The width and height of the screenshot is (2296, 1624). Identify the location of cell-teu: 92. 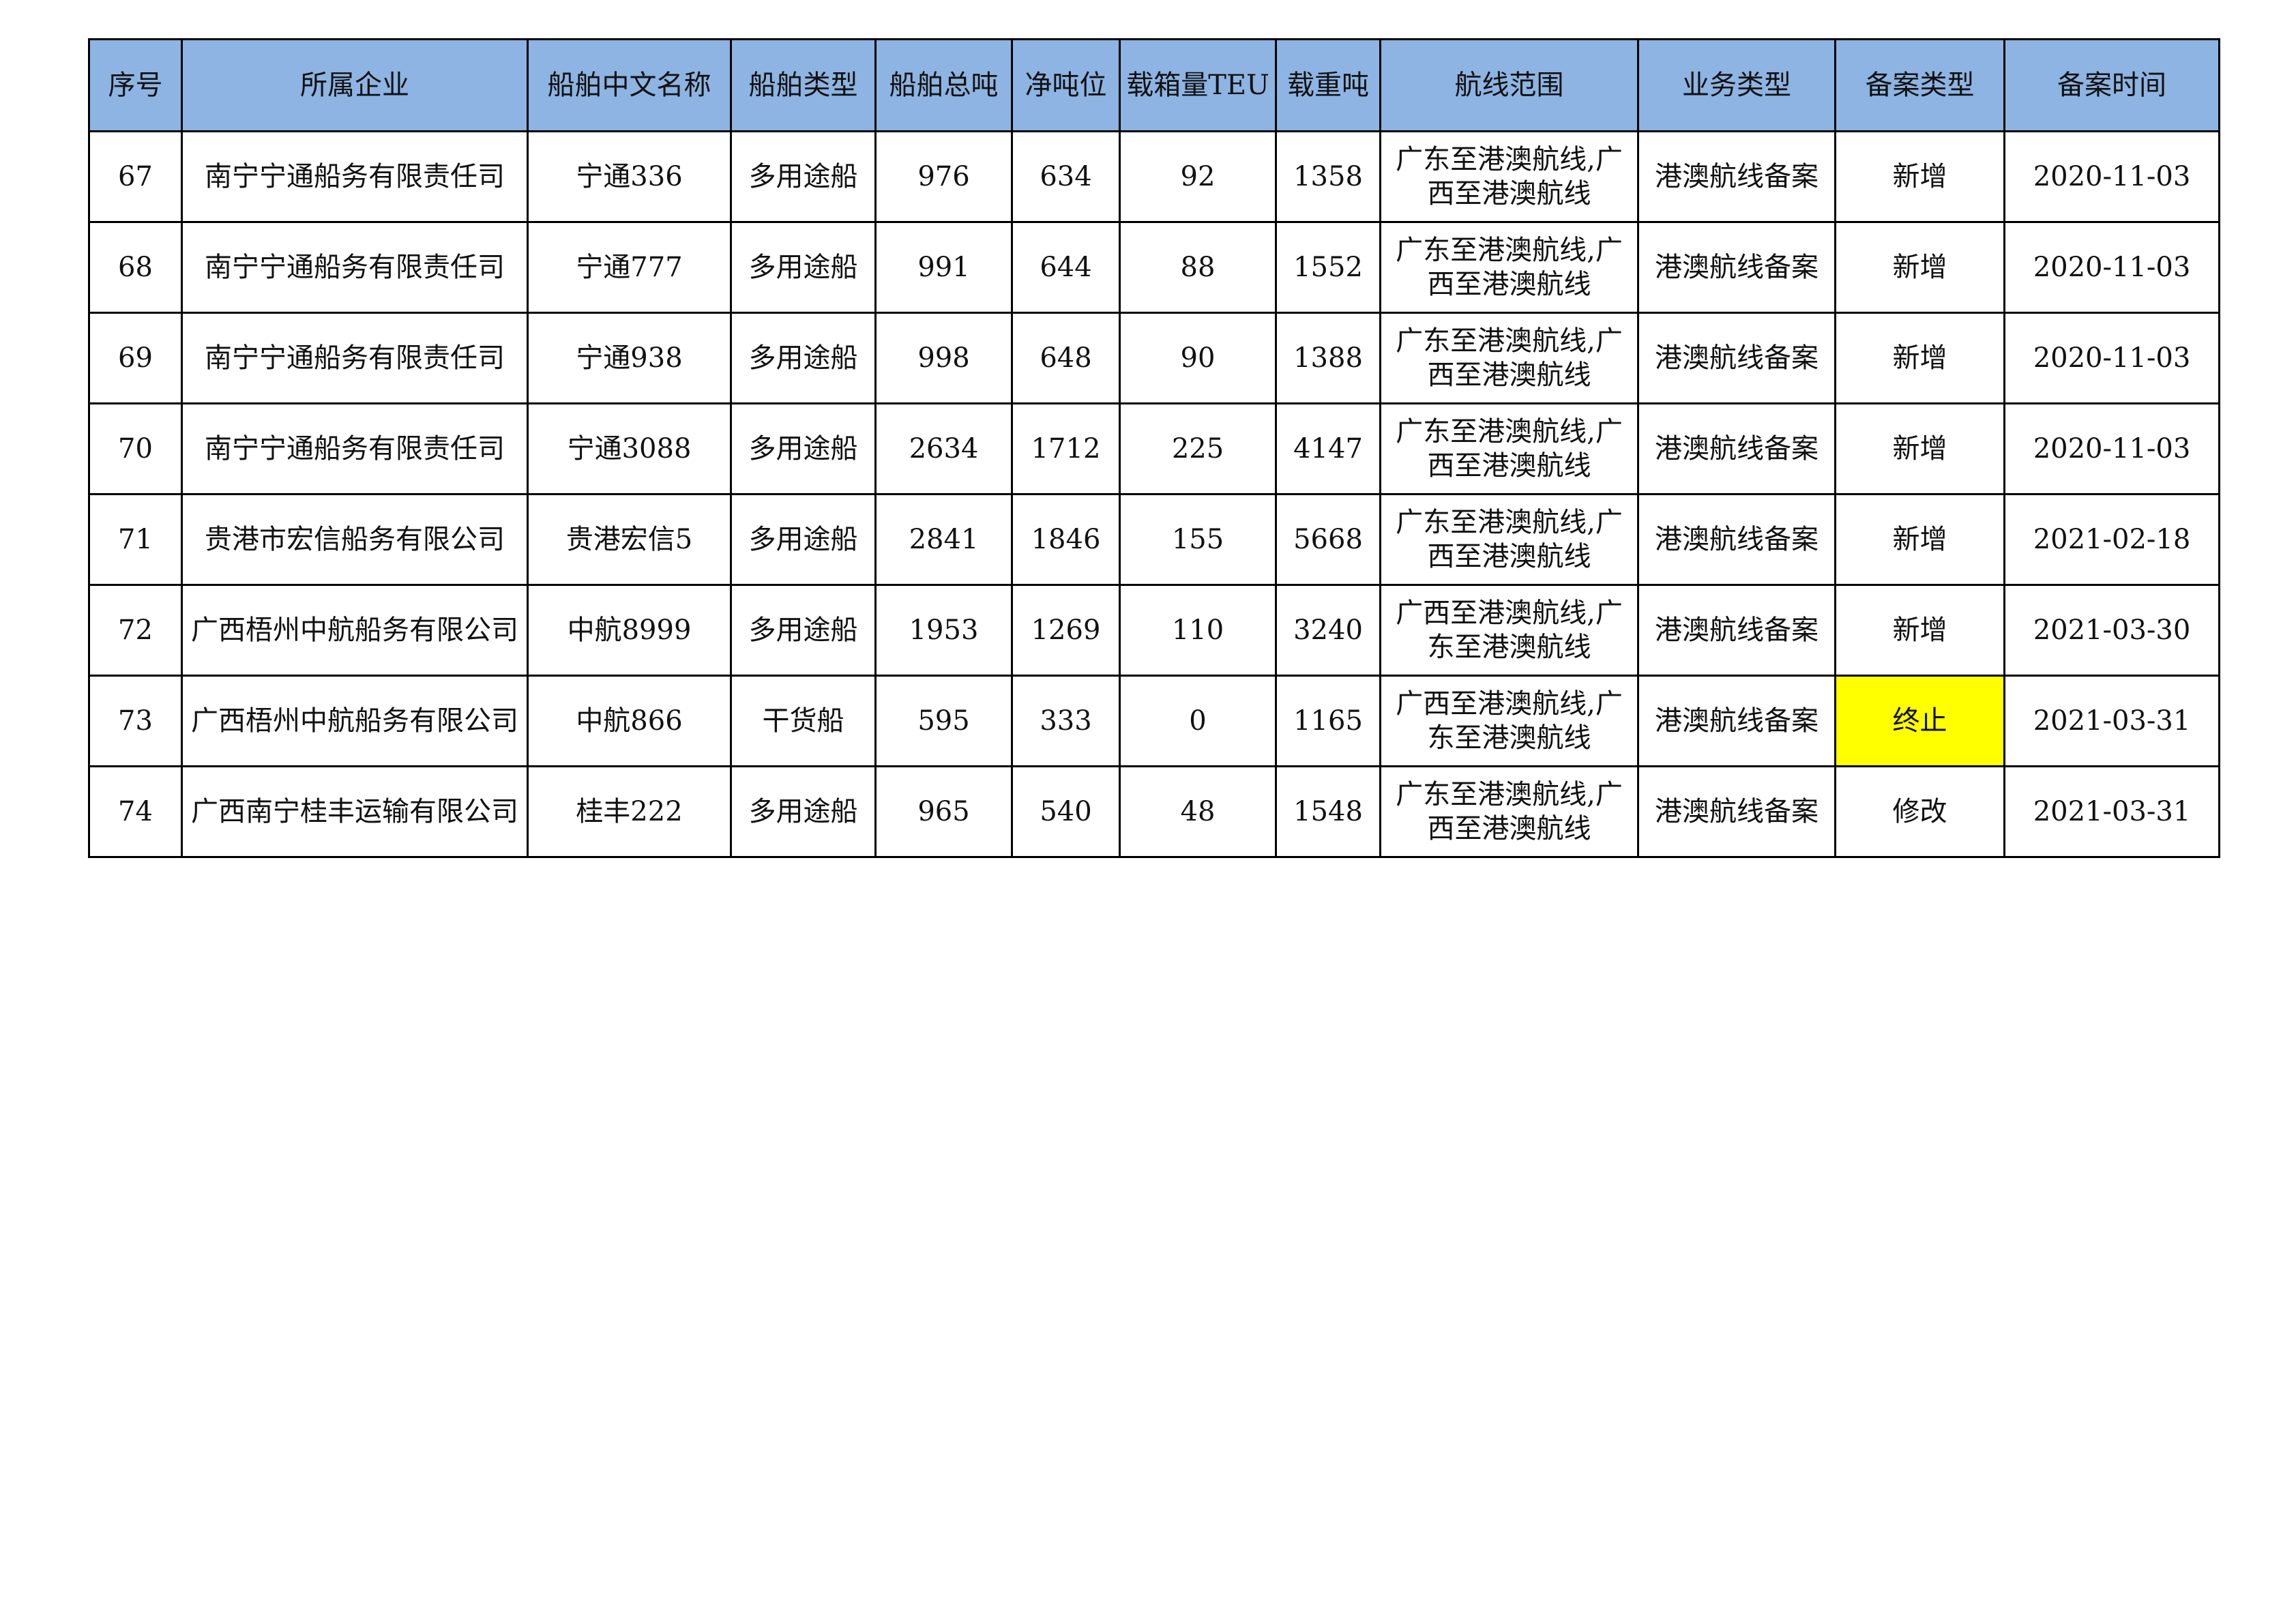
(1198, 176).